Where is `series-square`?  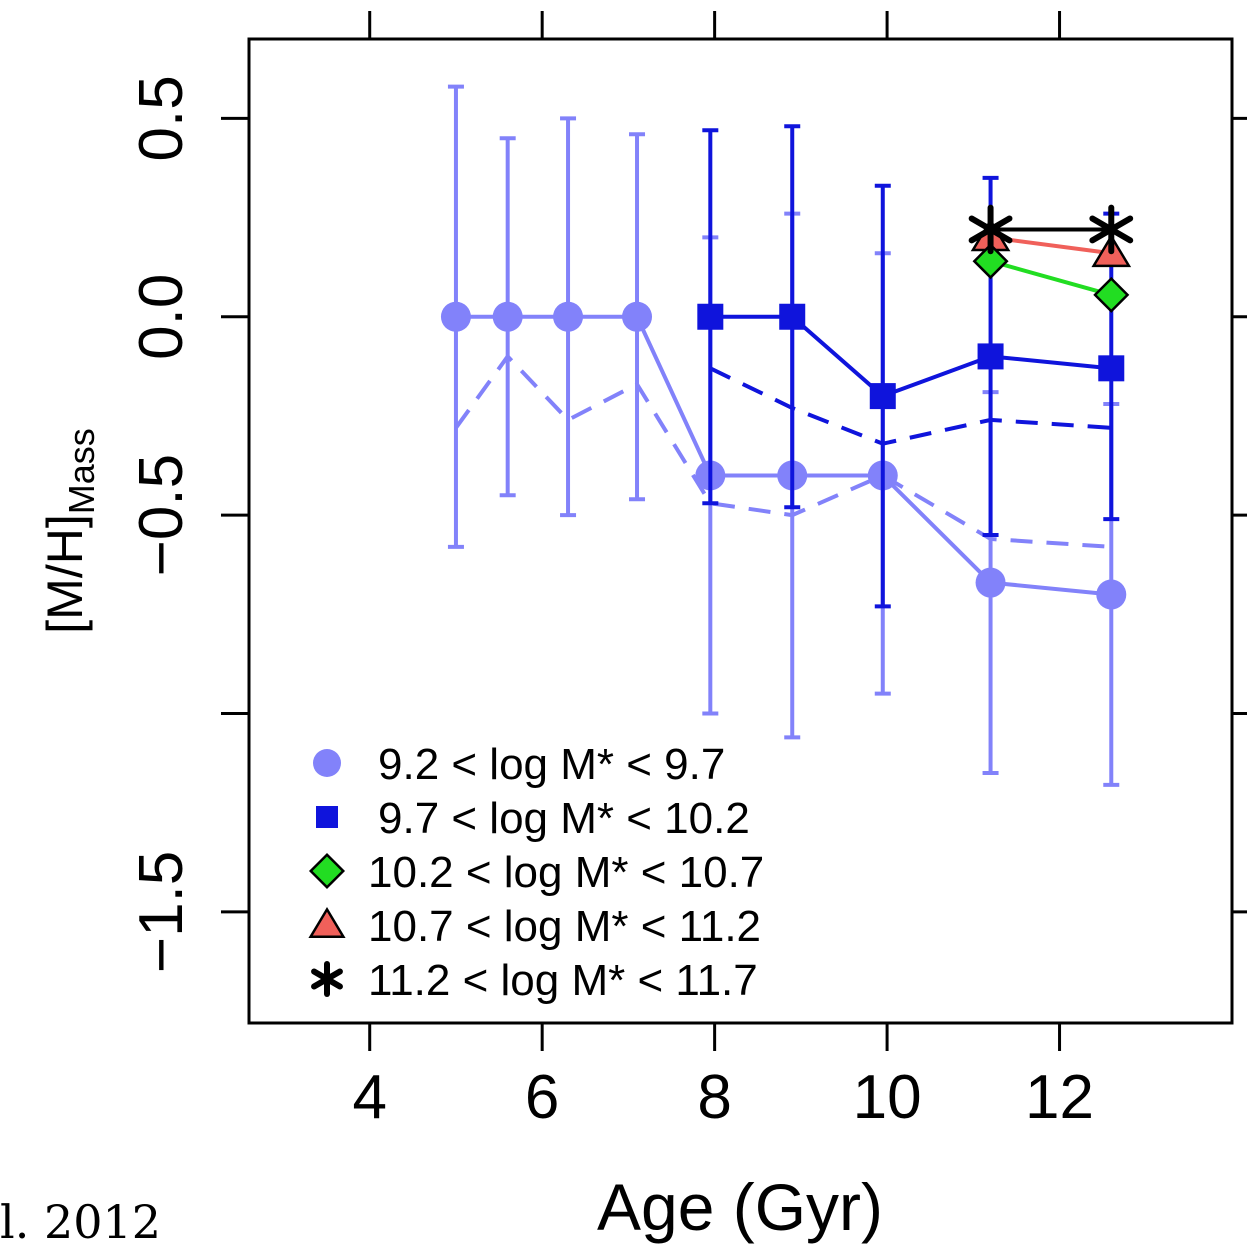
series-square is located at coordinates (911, 366).